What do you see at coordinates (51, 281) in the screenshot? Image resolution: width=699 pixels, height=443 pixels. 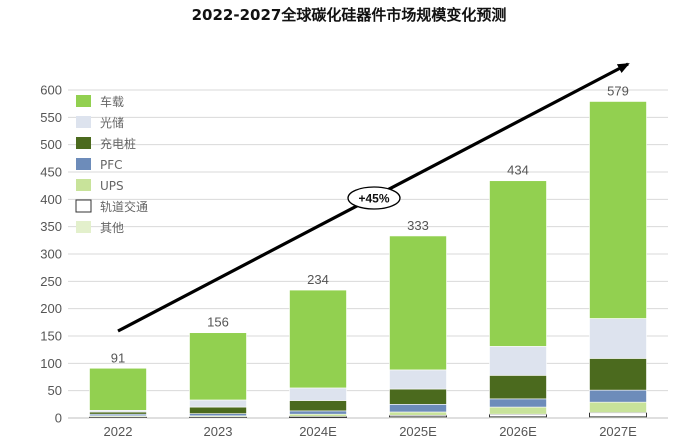 I see `y-tick-label: 250` at bounding box center [51, 281].